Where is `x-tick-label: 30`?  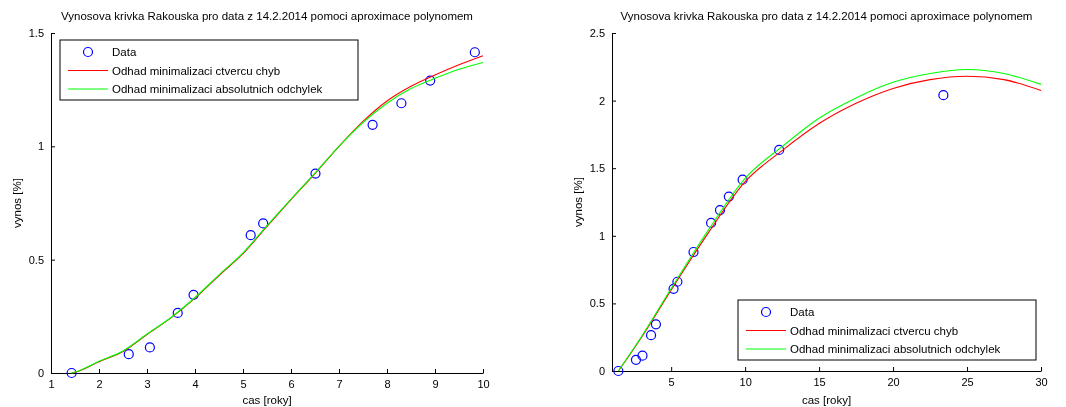 x-tick-label: 30 is located at coordinates (1041, 381).